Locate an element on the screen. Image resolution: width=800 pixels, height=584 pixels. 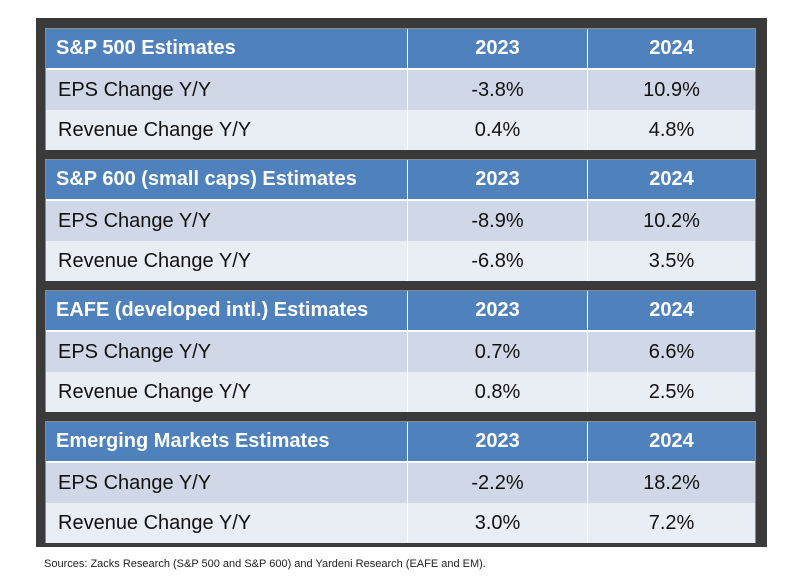
value-cell-2024: 6.6% is located at coordinates (671, 352).